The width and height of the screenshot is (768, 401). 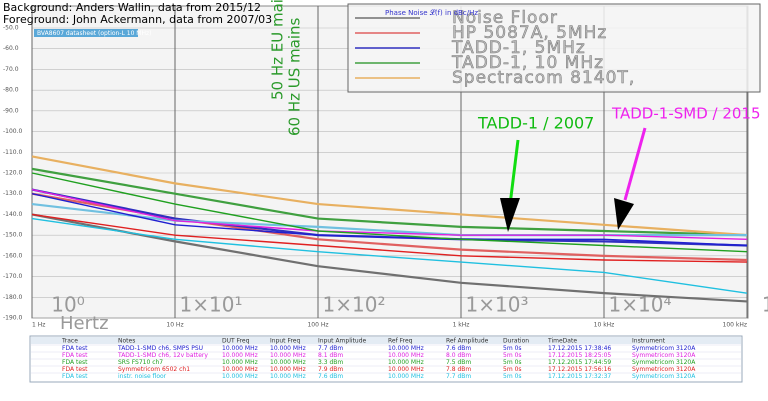 I want to click on table-header-bg, so click(x=386, y=340).